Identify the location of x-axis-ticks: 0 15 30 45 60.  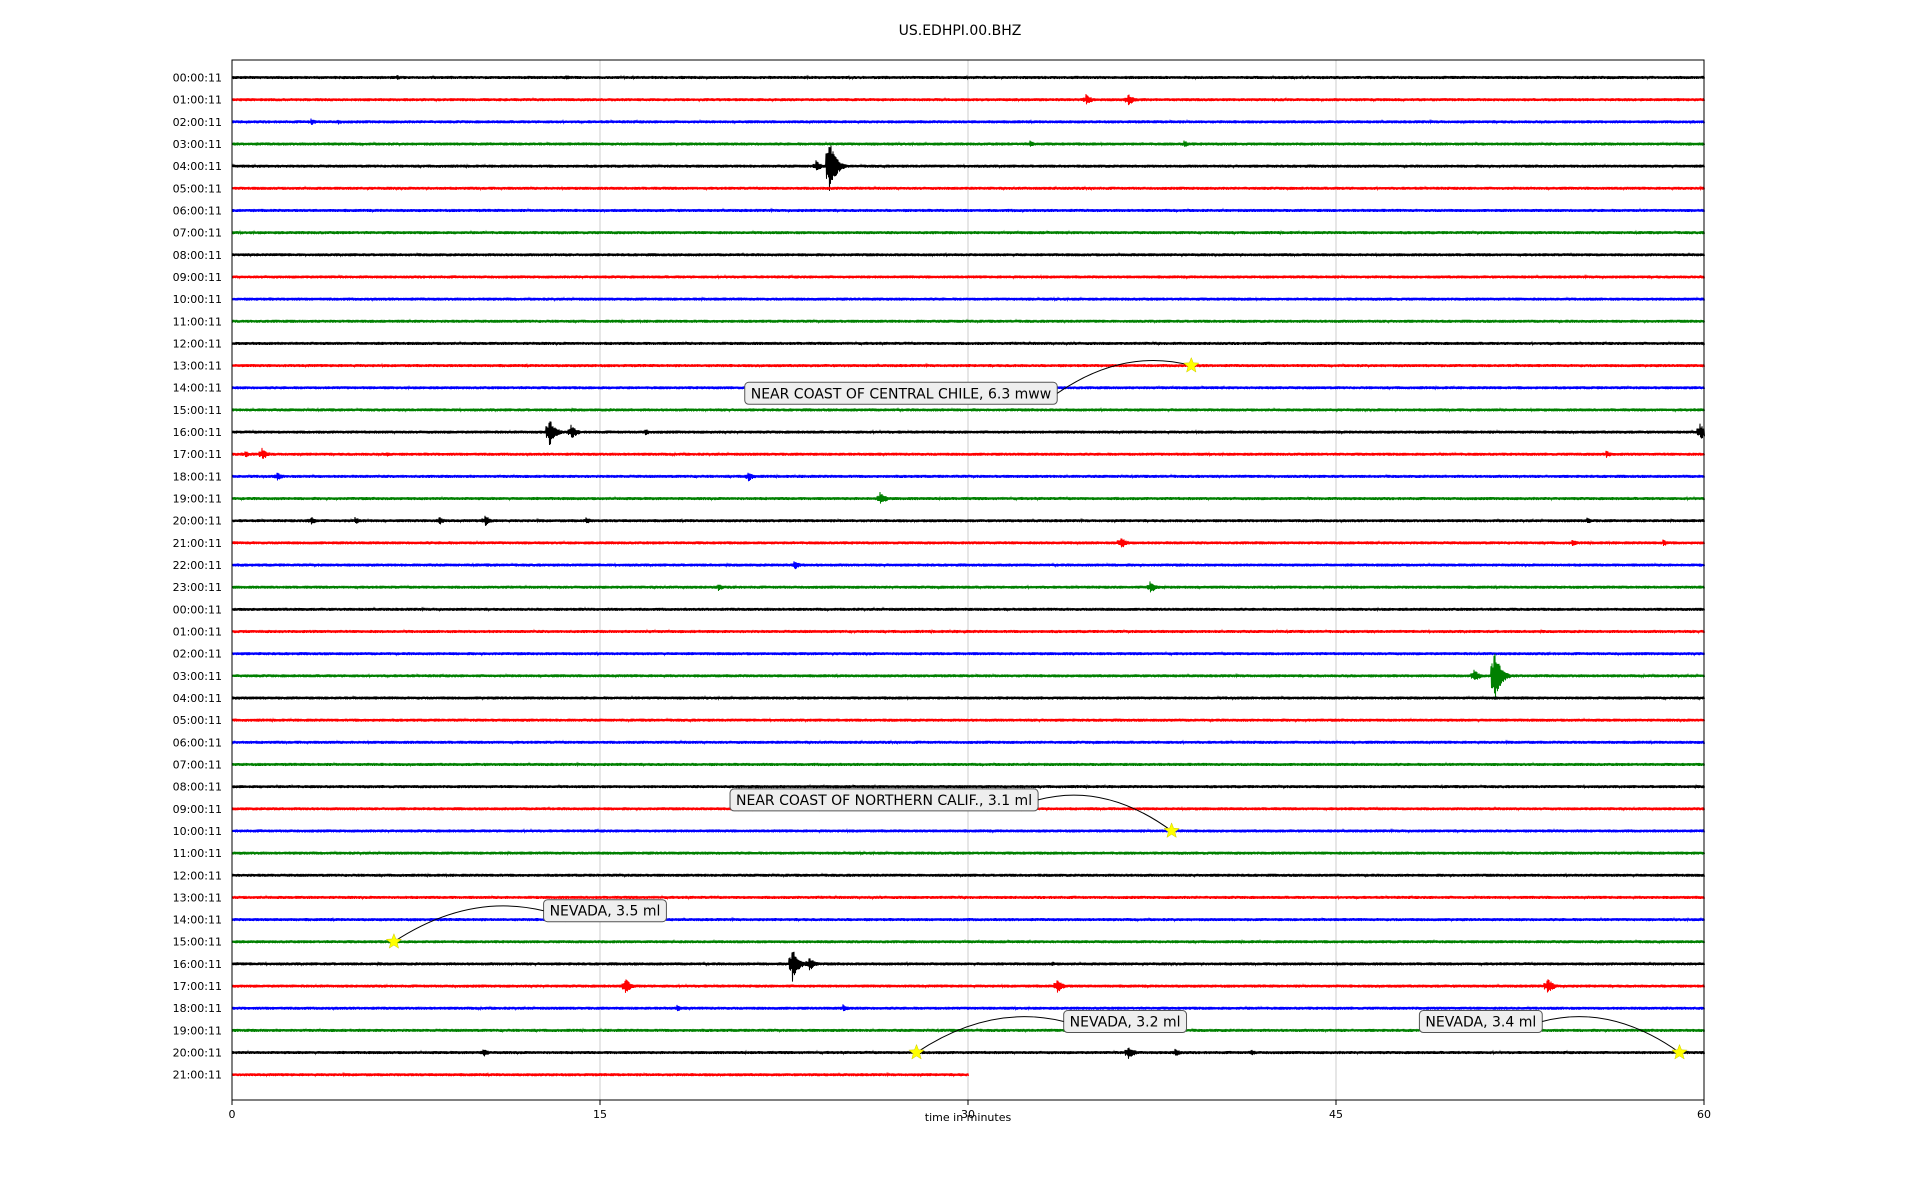
(970, 1110).